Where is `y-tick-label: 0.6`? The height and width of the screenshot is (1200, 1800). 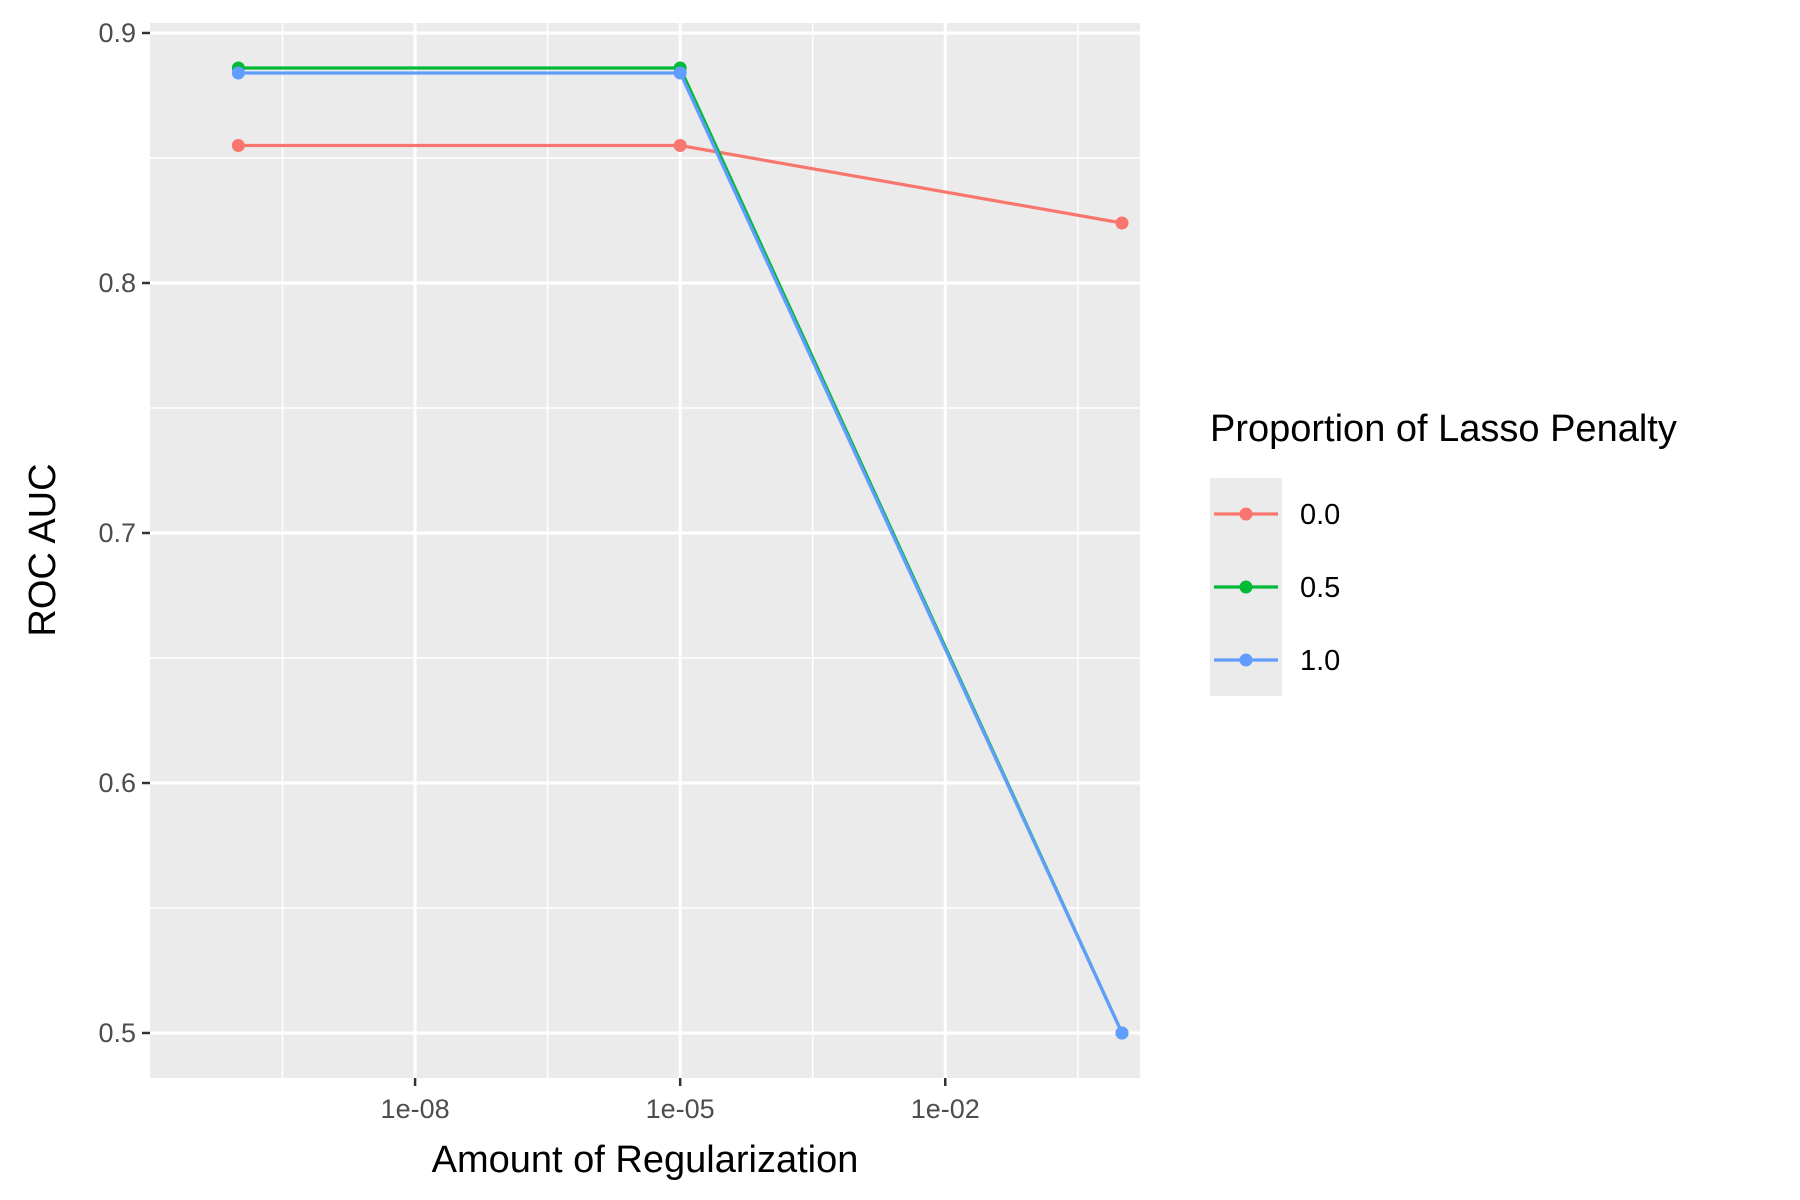 y-tick-label: 0.6 is located at coordinates (117, 783).